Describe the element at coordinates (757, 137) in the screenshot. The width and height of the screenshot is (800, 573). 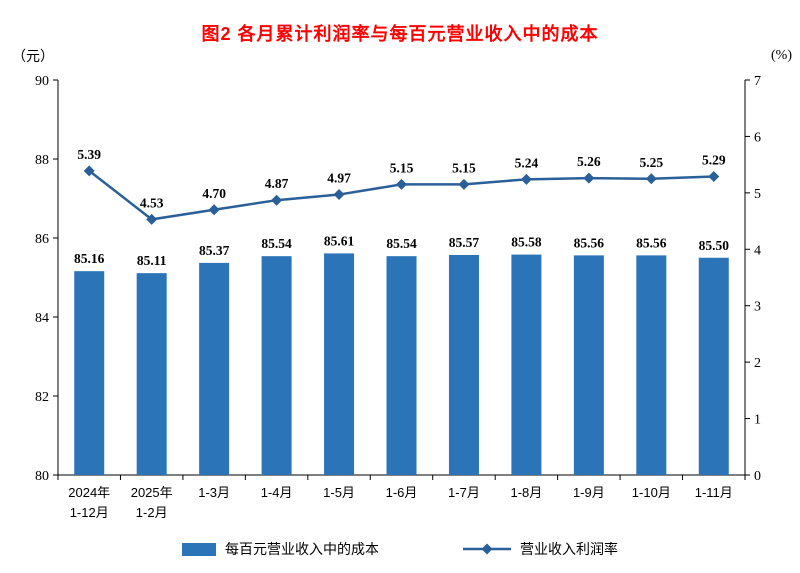
I see `right-axis-tick-label: 6` at that location.